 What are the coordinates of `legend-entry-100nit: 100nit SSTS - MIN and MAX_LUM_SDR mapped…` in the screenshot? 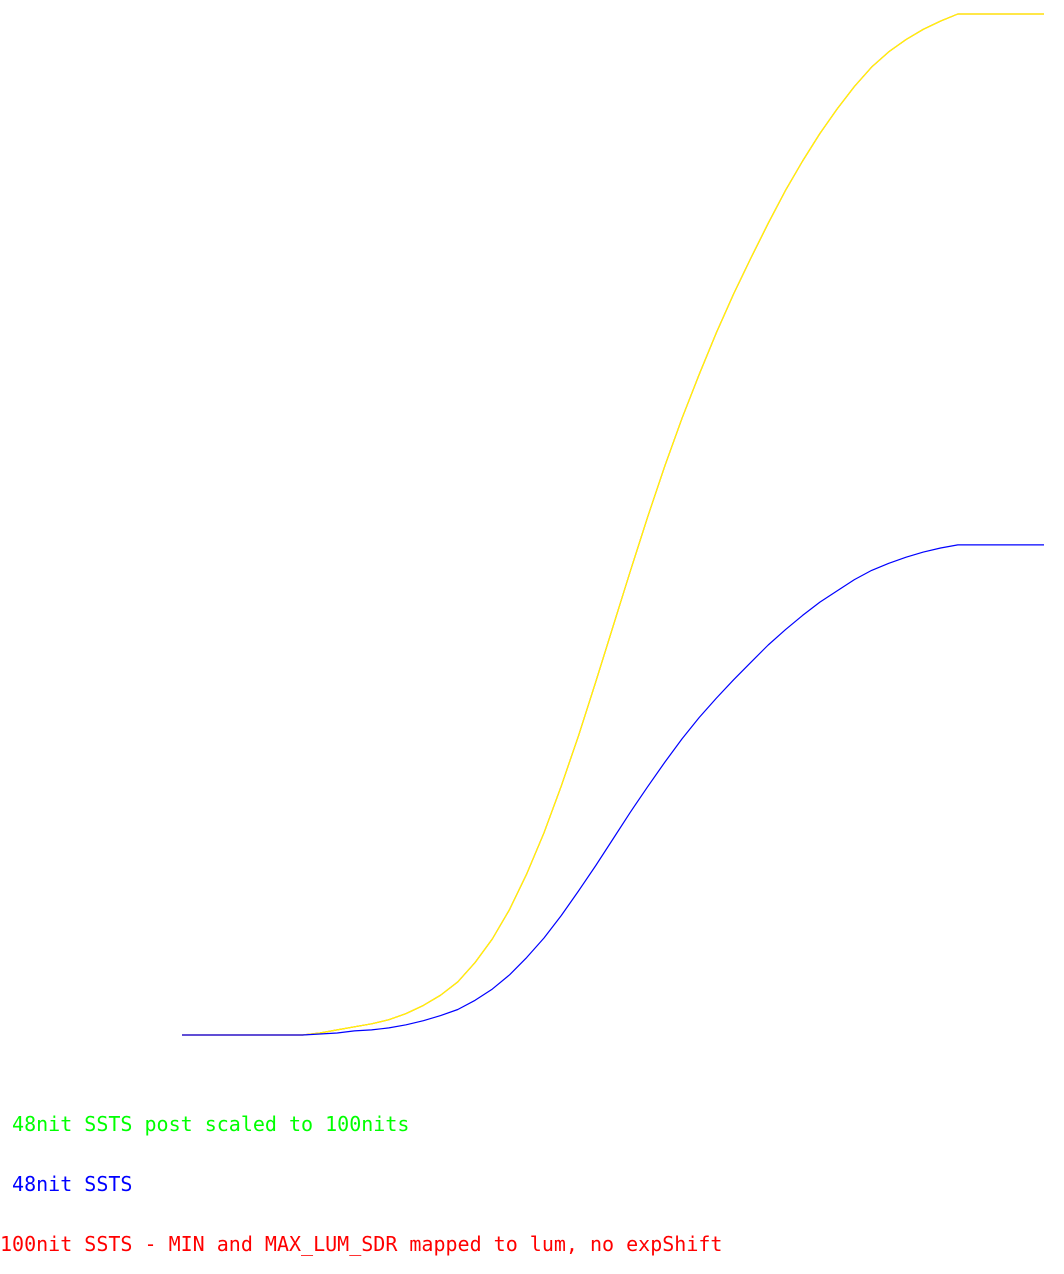 It's located at (361, 1244).